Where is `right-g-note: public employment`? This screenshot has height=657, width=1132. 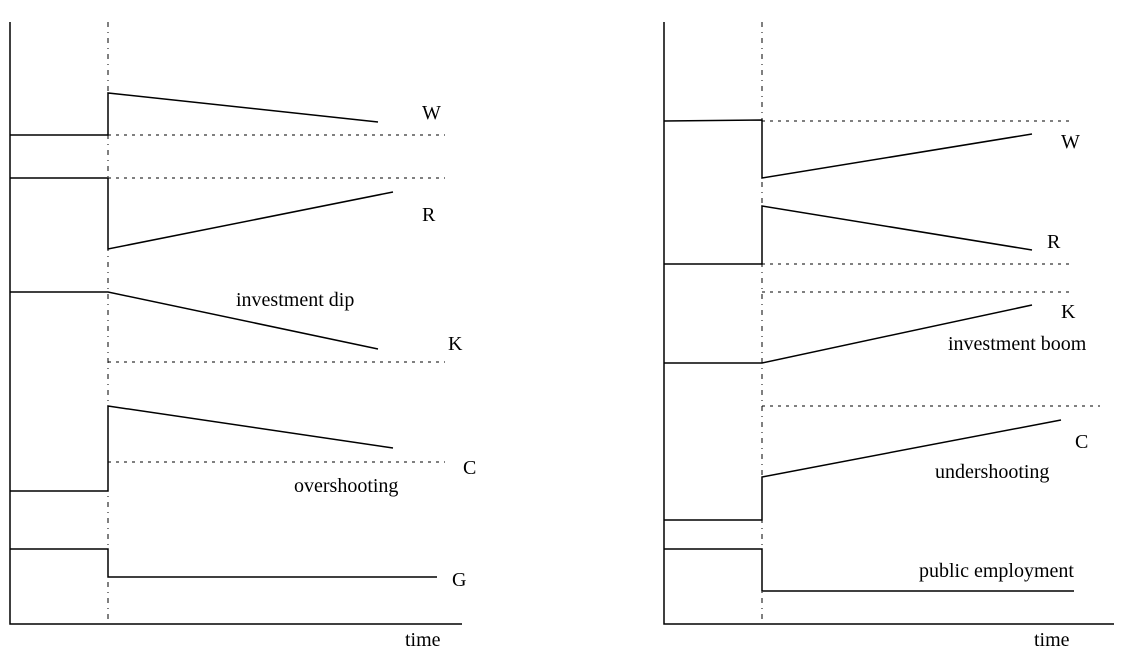
right-g-note: public employment is located at coordinates (996, 571).